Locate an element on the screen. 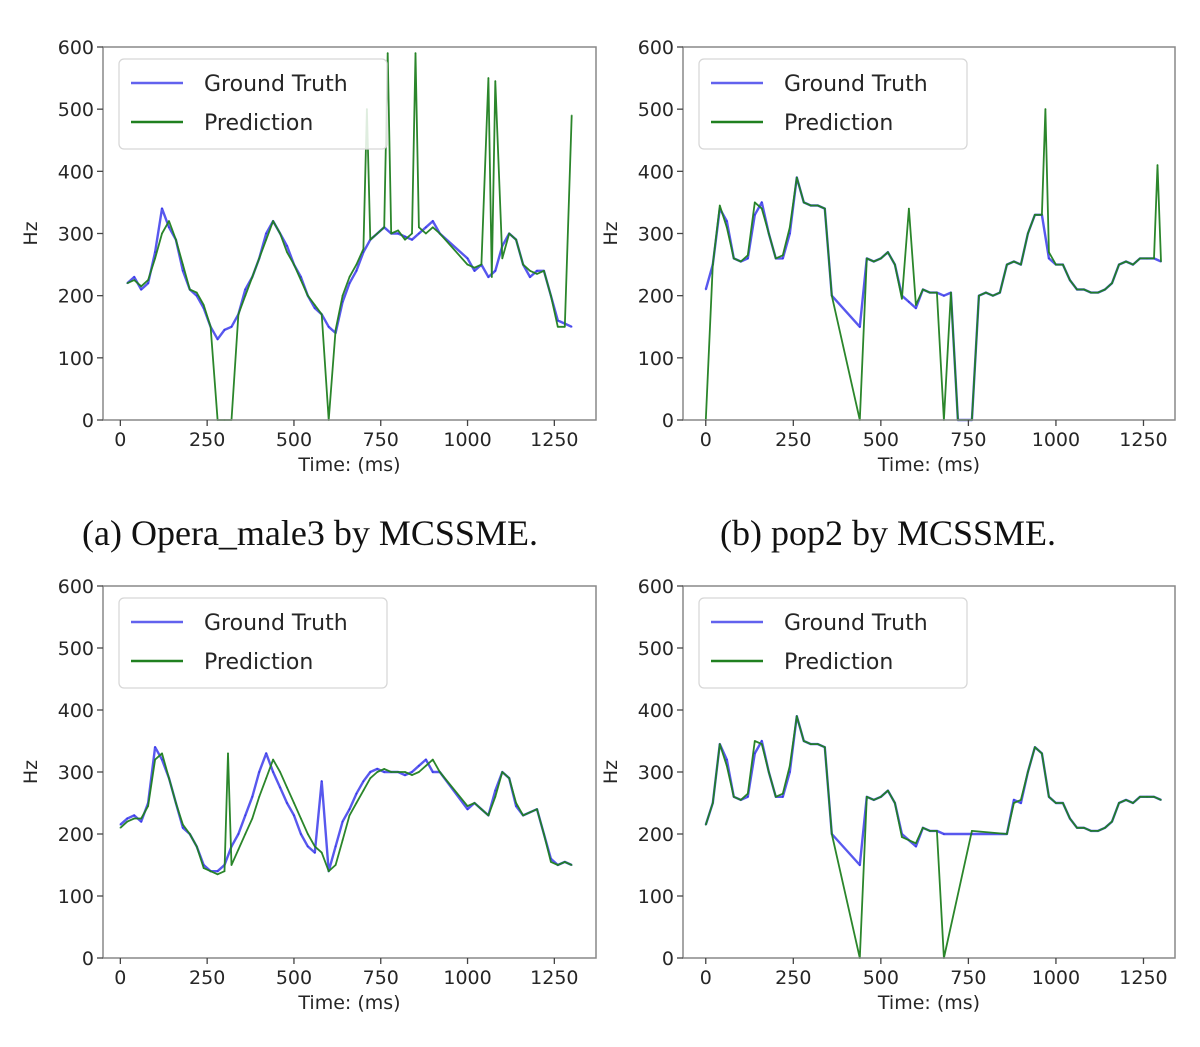  x-tick-label: 500 is located at coordinates (294, 440).